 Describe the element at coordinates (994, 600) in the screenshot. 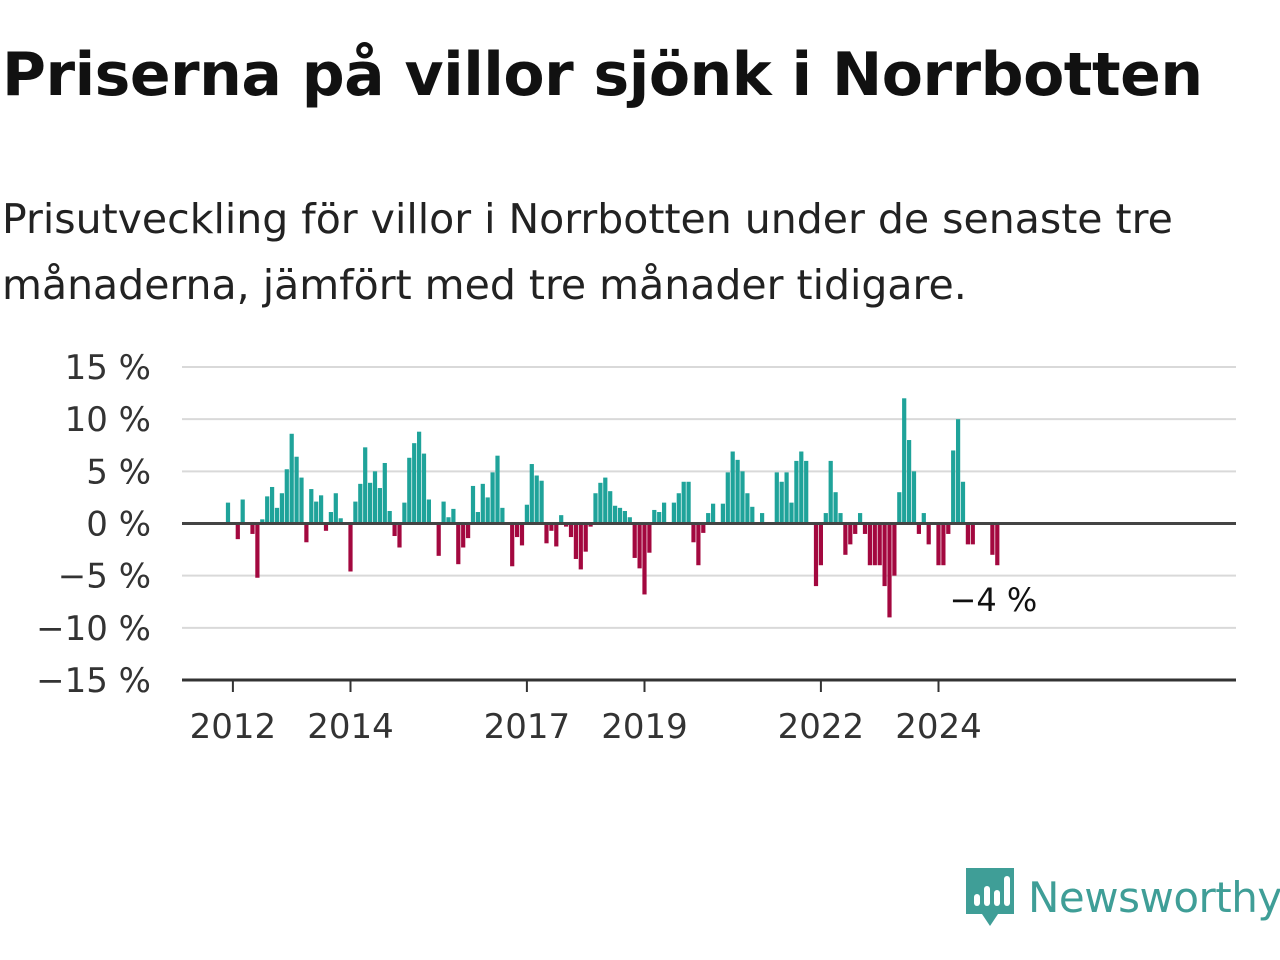

I see `last-value-annotation: −4 %` at that location.